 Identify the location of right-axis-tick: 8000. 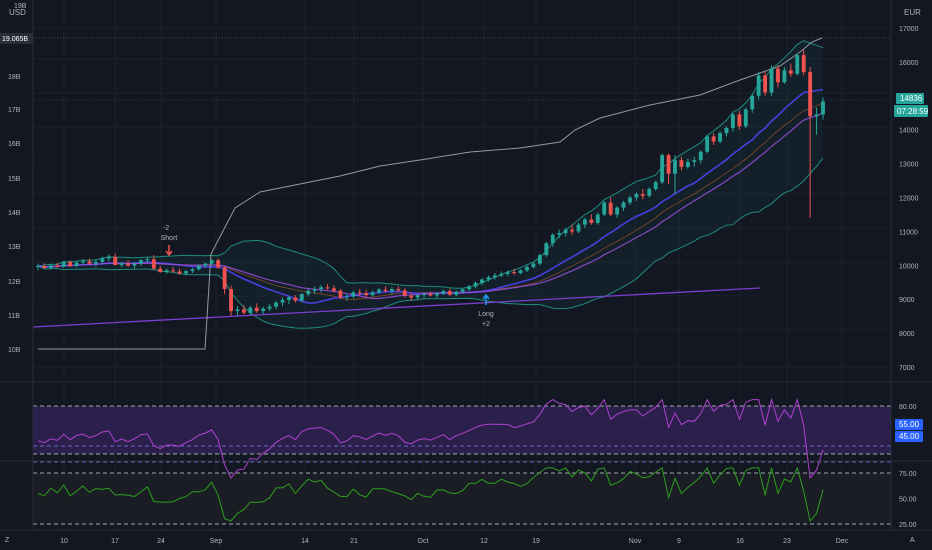
(907, 334).